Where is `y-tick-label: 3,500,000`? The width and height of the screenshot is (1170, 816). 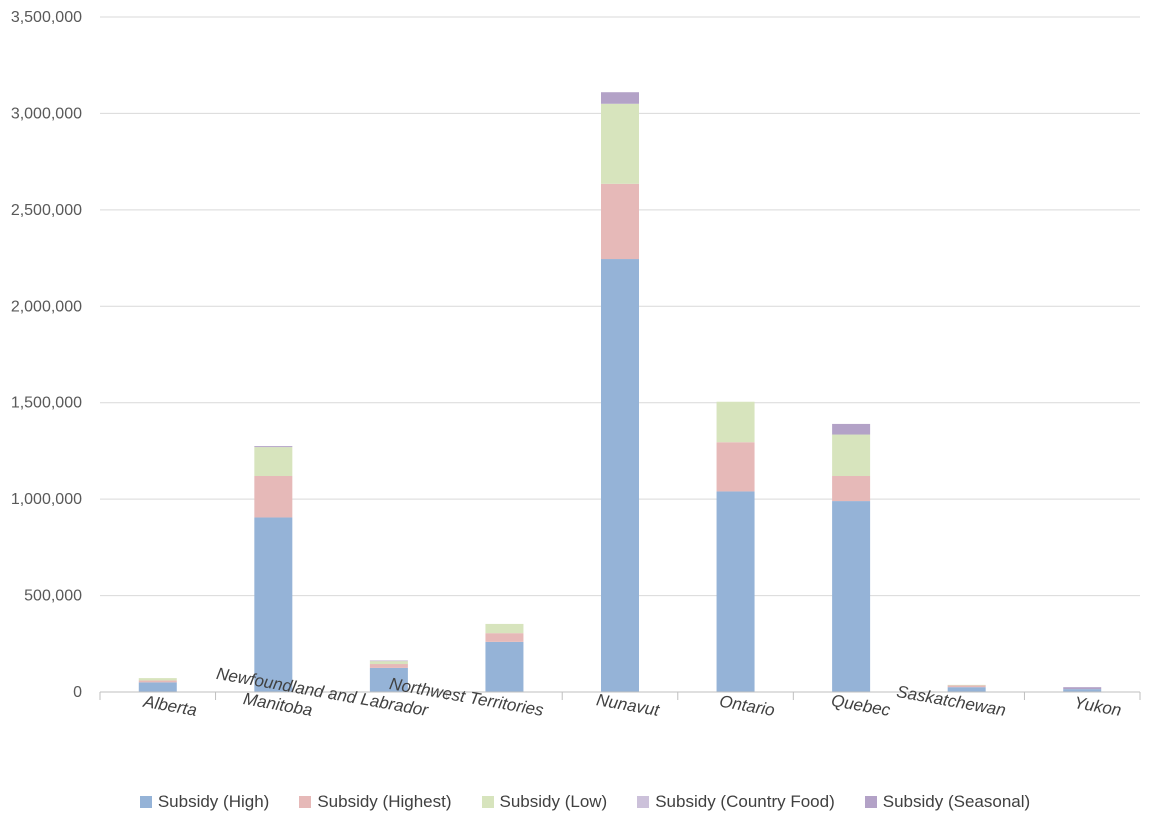 y-tick-label: 3,500,000 is located at coordinates (46, 17).